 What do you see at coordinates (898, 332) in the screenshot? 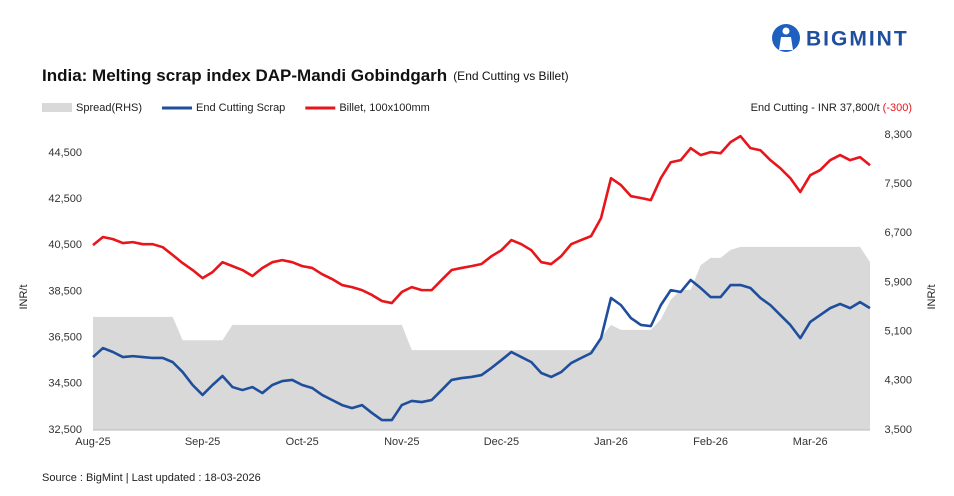
I see `y2-tick-label: 5,100` at bounding box center [898, 332].